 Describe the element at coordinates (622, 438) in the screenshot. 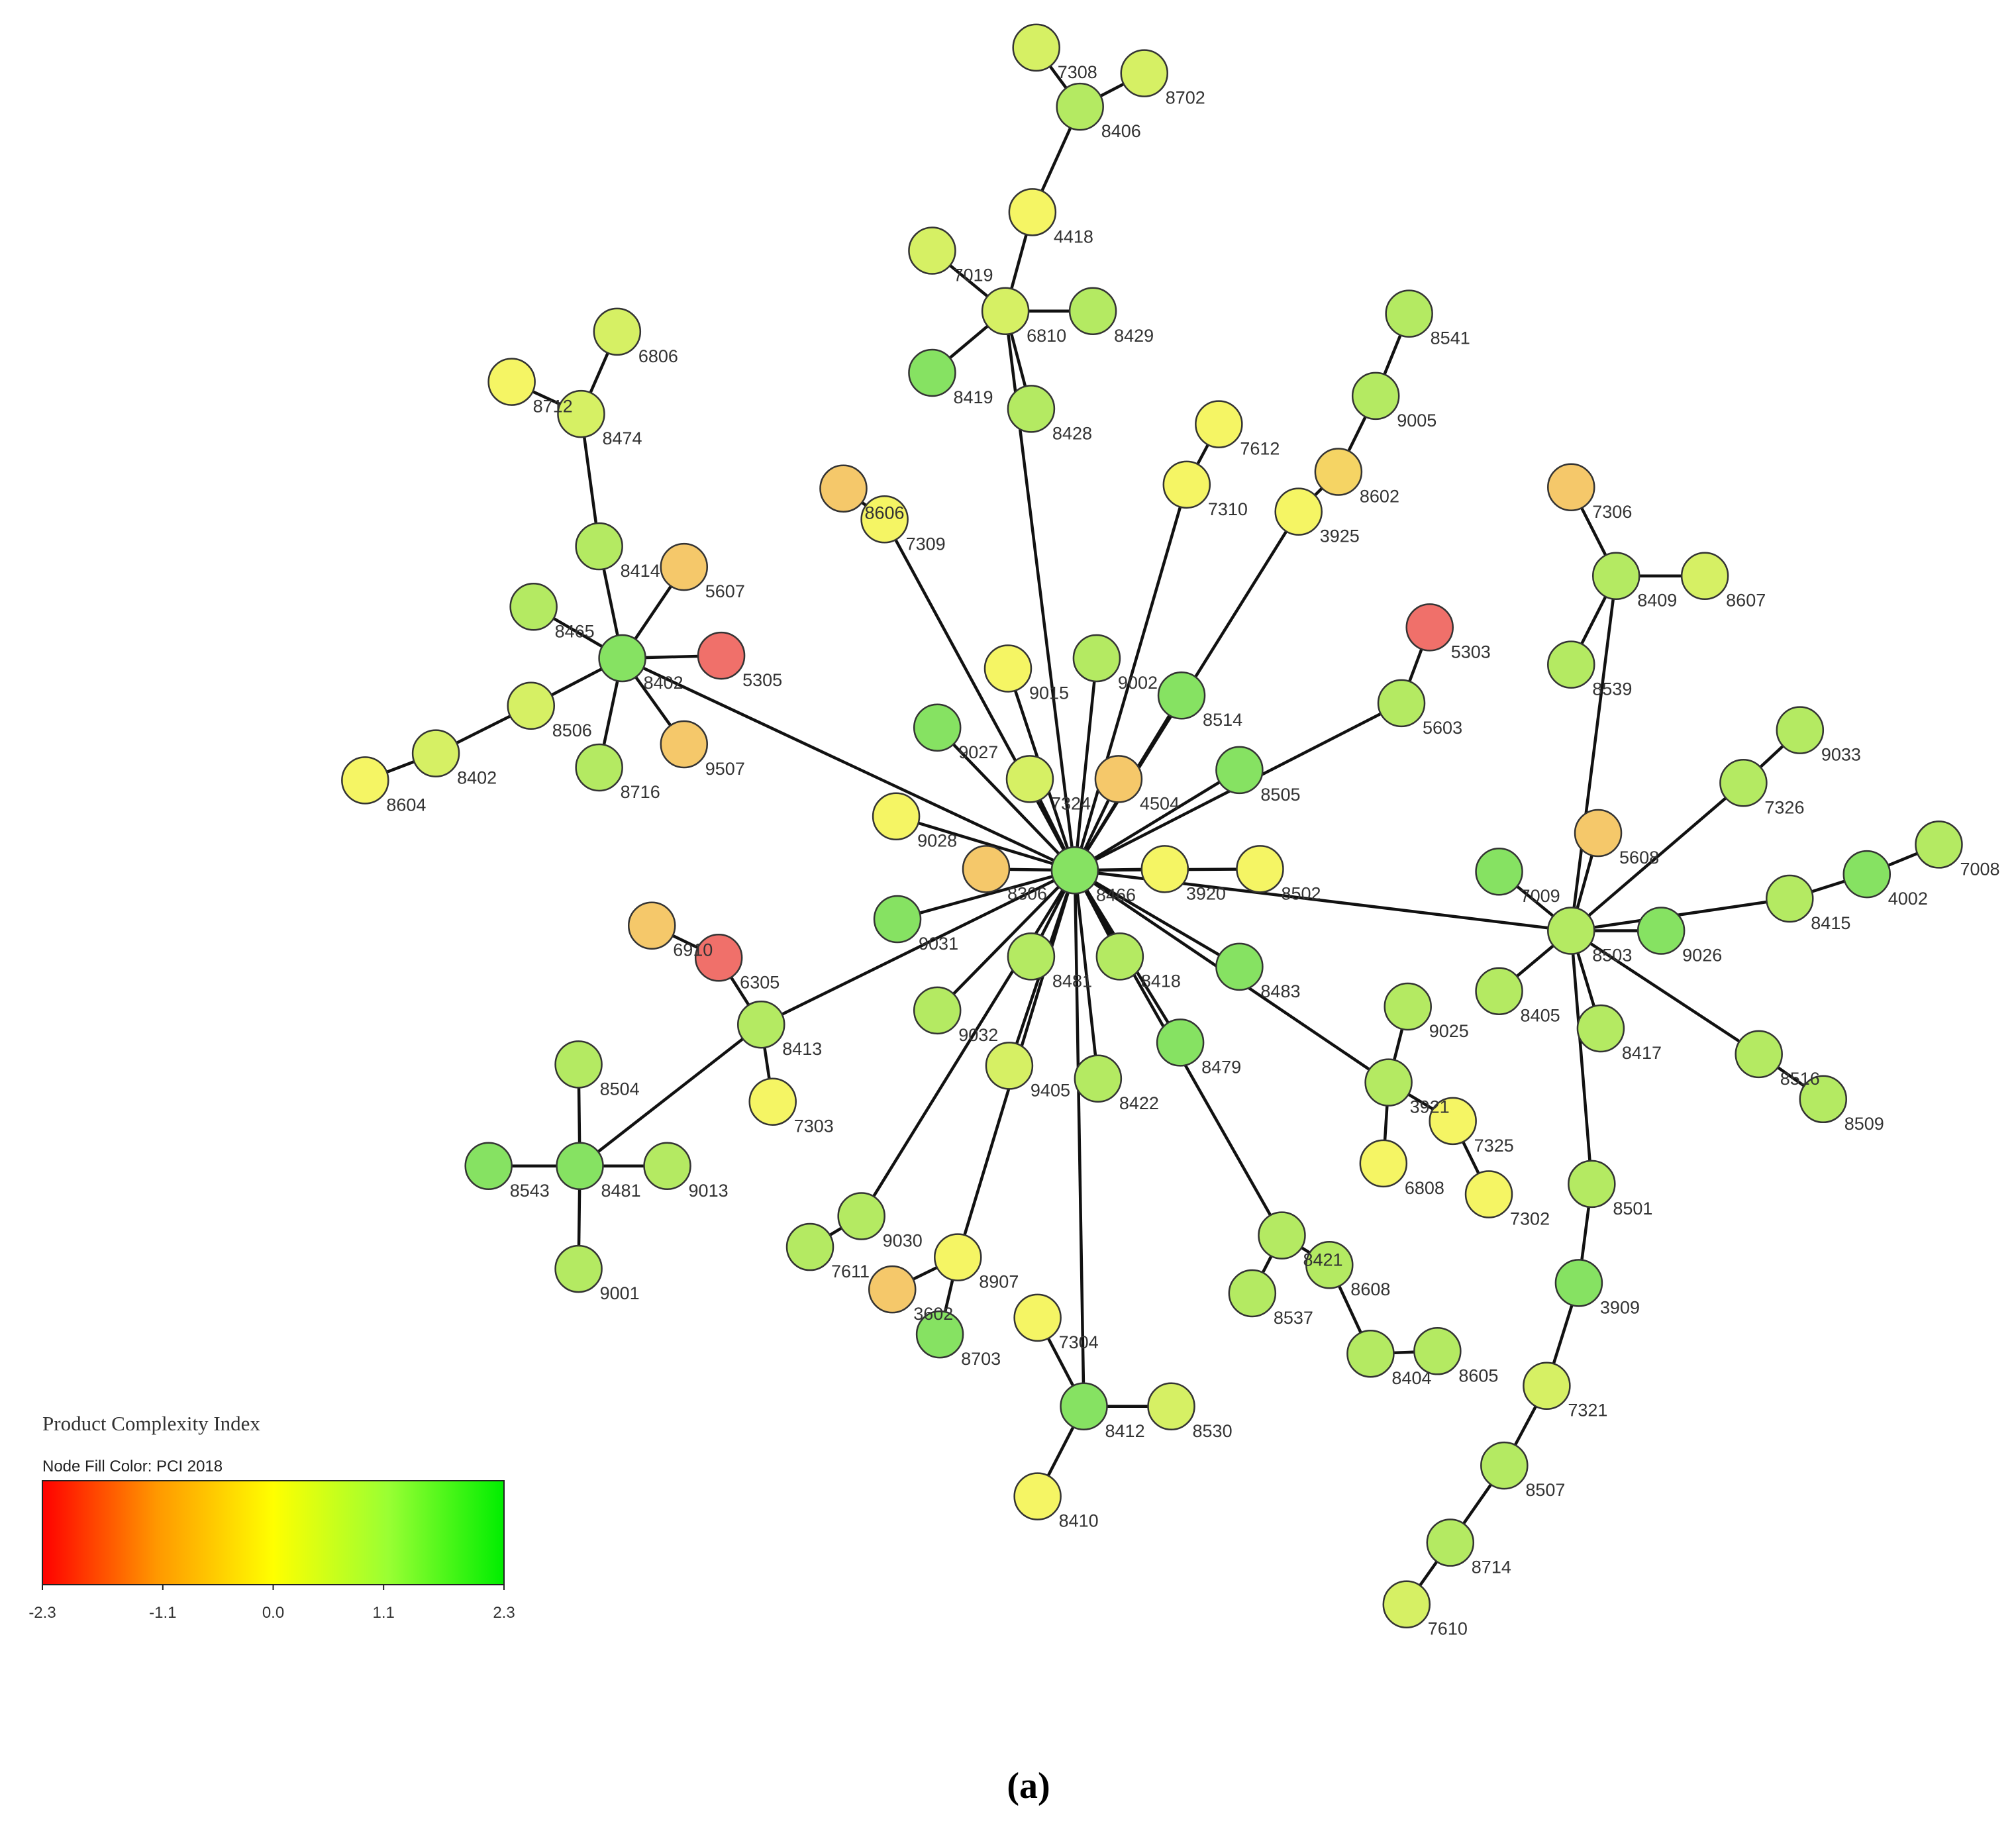

I see `node-label: 8474` at that location.